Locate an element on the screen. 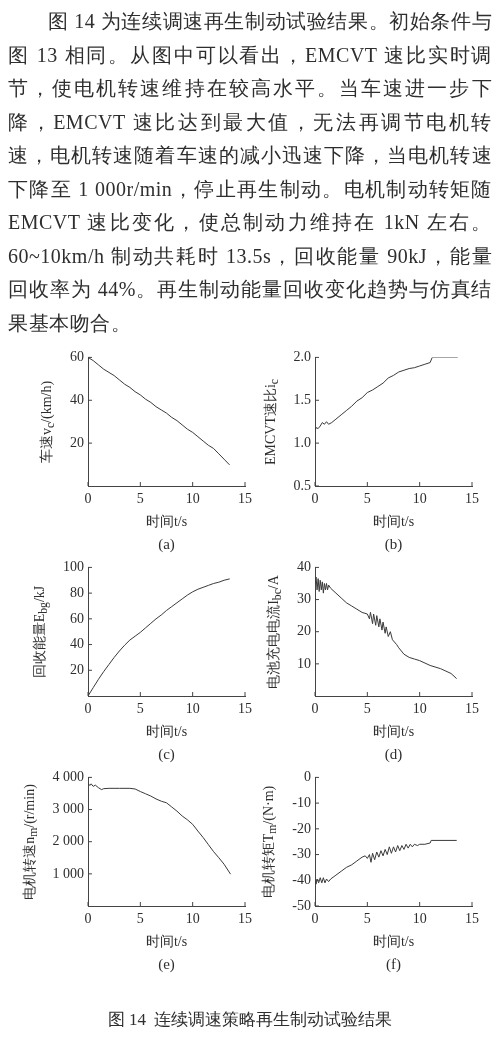  y-tick-label: 100 is located at coordinates (73, 566).